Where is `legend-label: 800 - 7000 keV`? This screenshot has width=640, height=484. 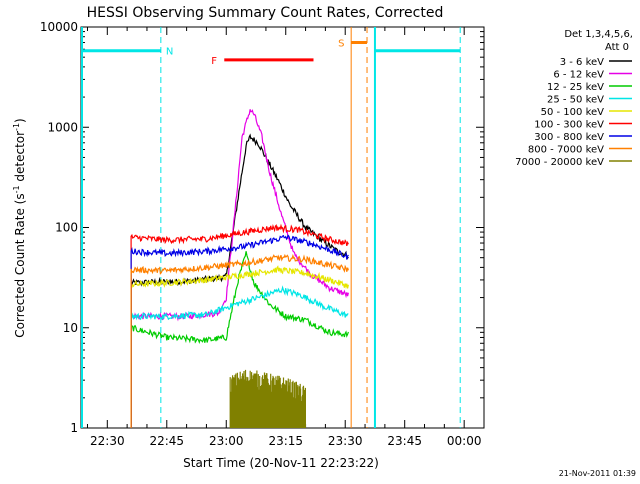 legend-label: 800 - 7000 keV is located at coordinates (566, 150).